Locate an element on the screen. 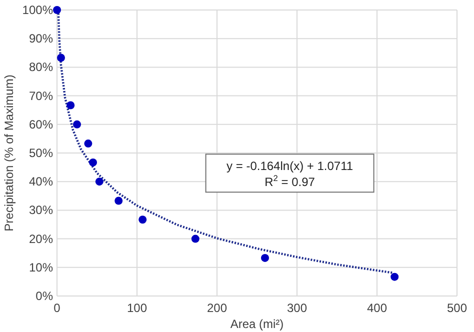  annotation: y = -0.164ln(x) + 1.0711 is located at coordinates (290, 166).